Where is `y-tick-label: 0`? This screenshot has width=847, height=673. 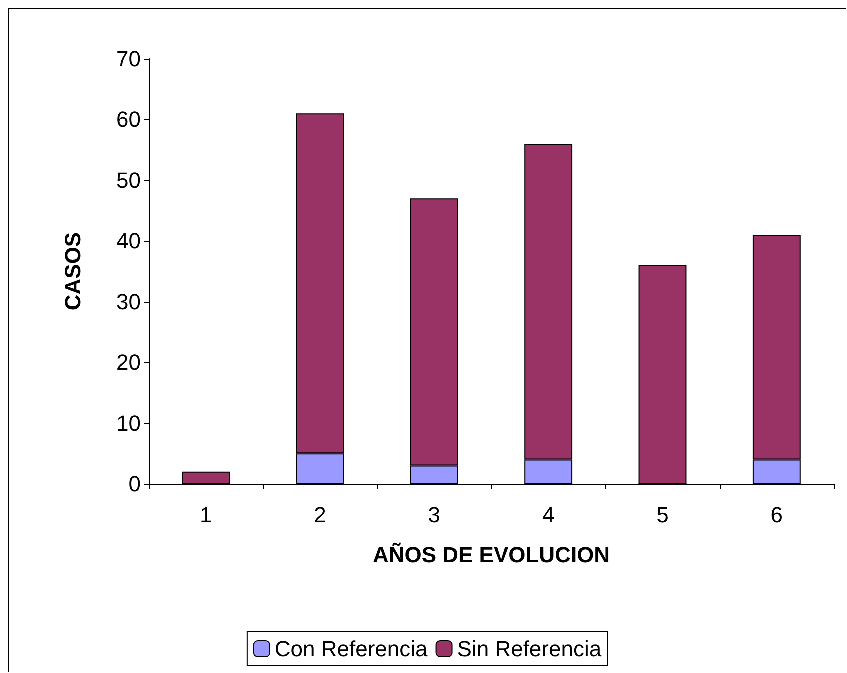
y-tick-label: 0 is located at coordinates (134, 484).